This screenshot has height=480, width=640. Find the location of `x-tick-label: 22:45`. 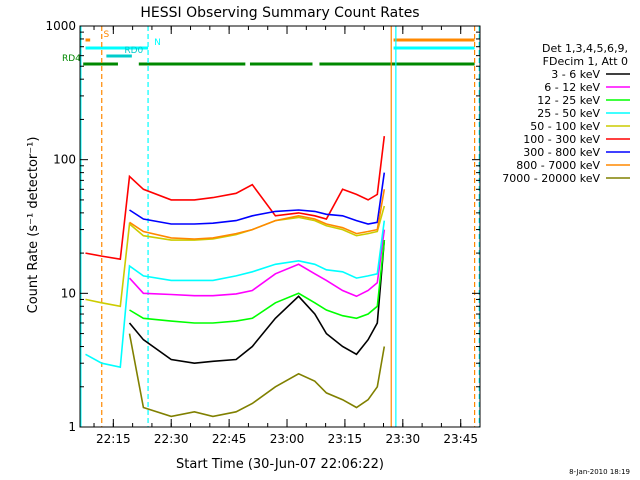

x-tick-label: 22:45 is located at coordinates (229, 439).